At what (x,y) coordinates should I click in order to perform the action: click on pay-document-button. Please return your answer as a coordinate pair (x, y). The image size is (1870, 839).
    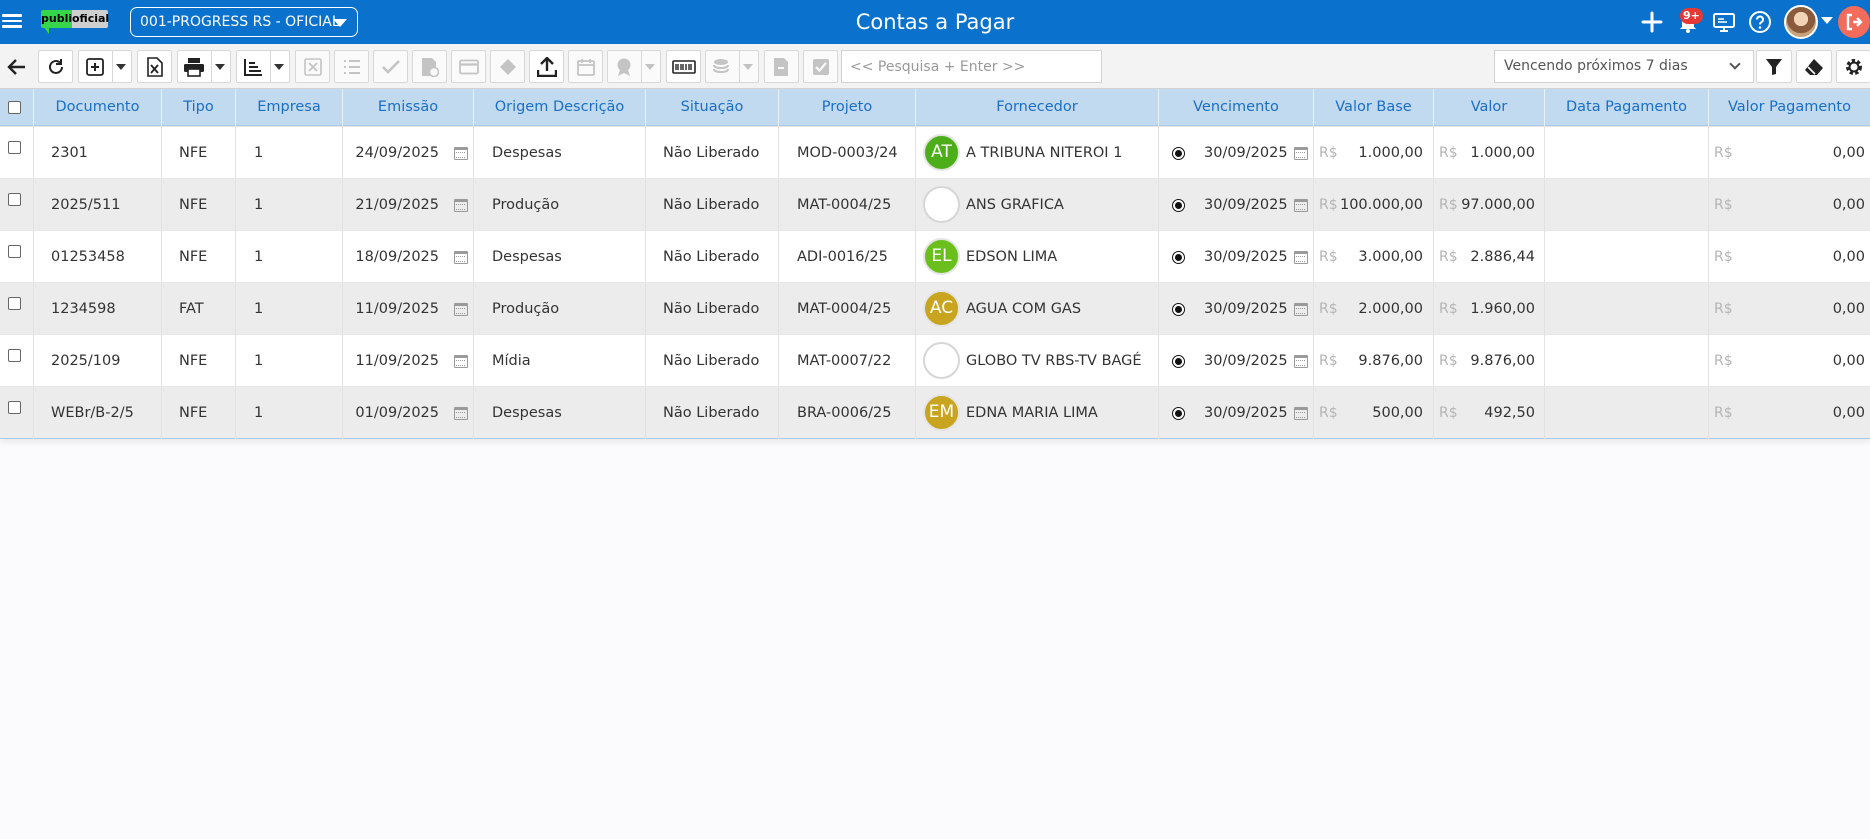
    Looking at the image, I should click on (429, 66).